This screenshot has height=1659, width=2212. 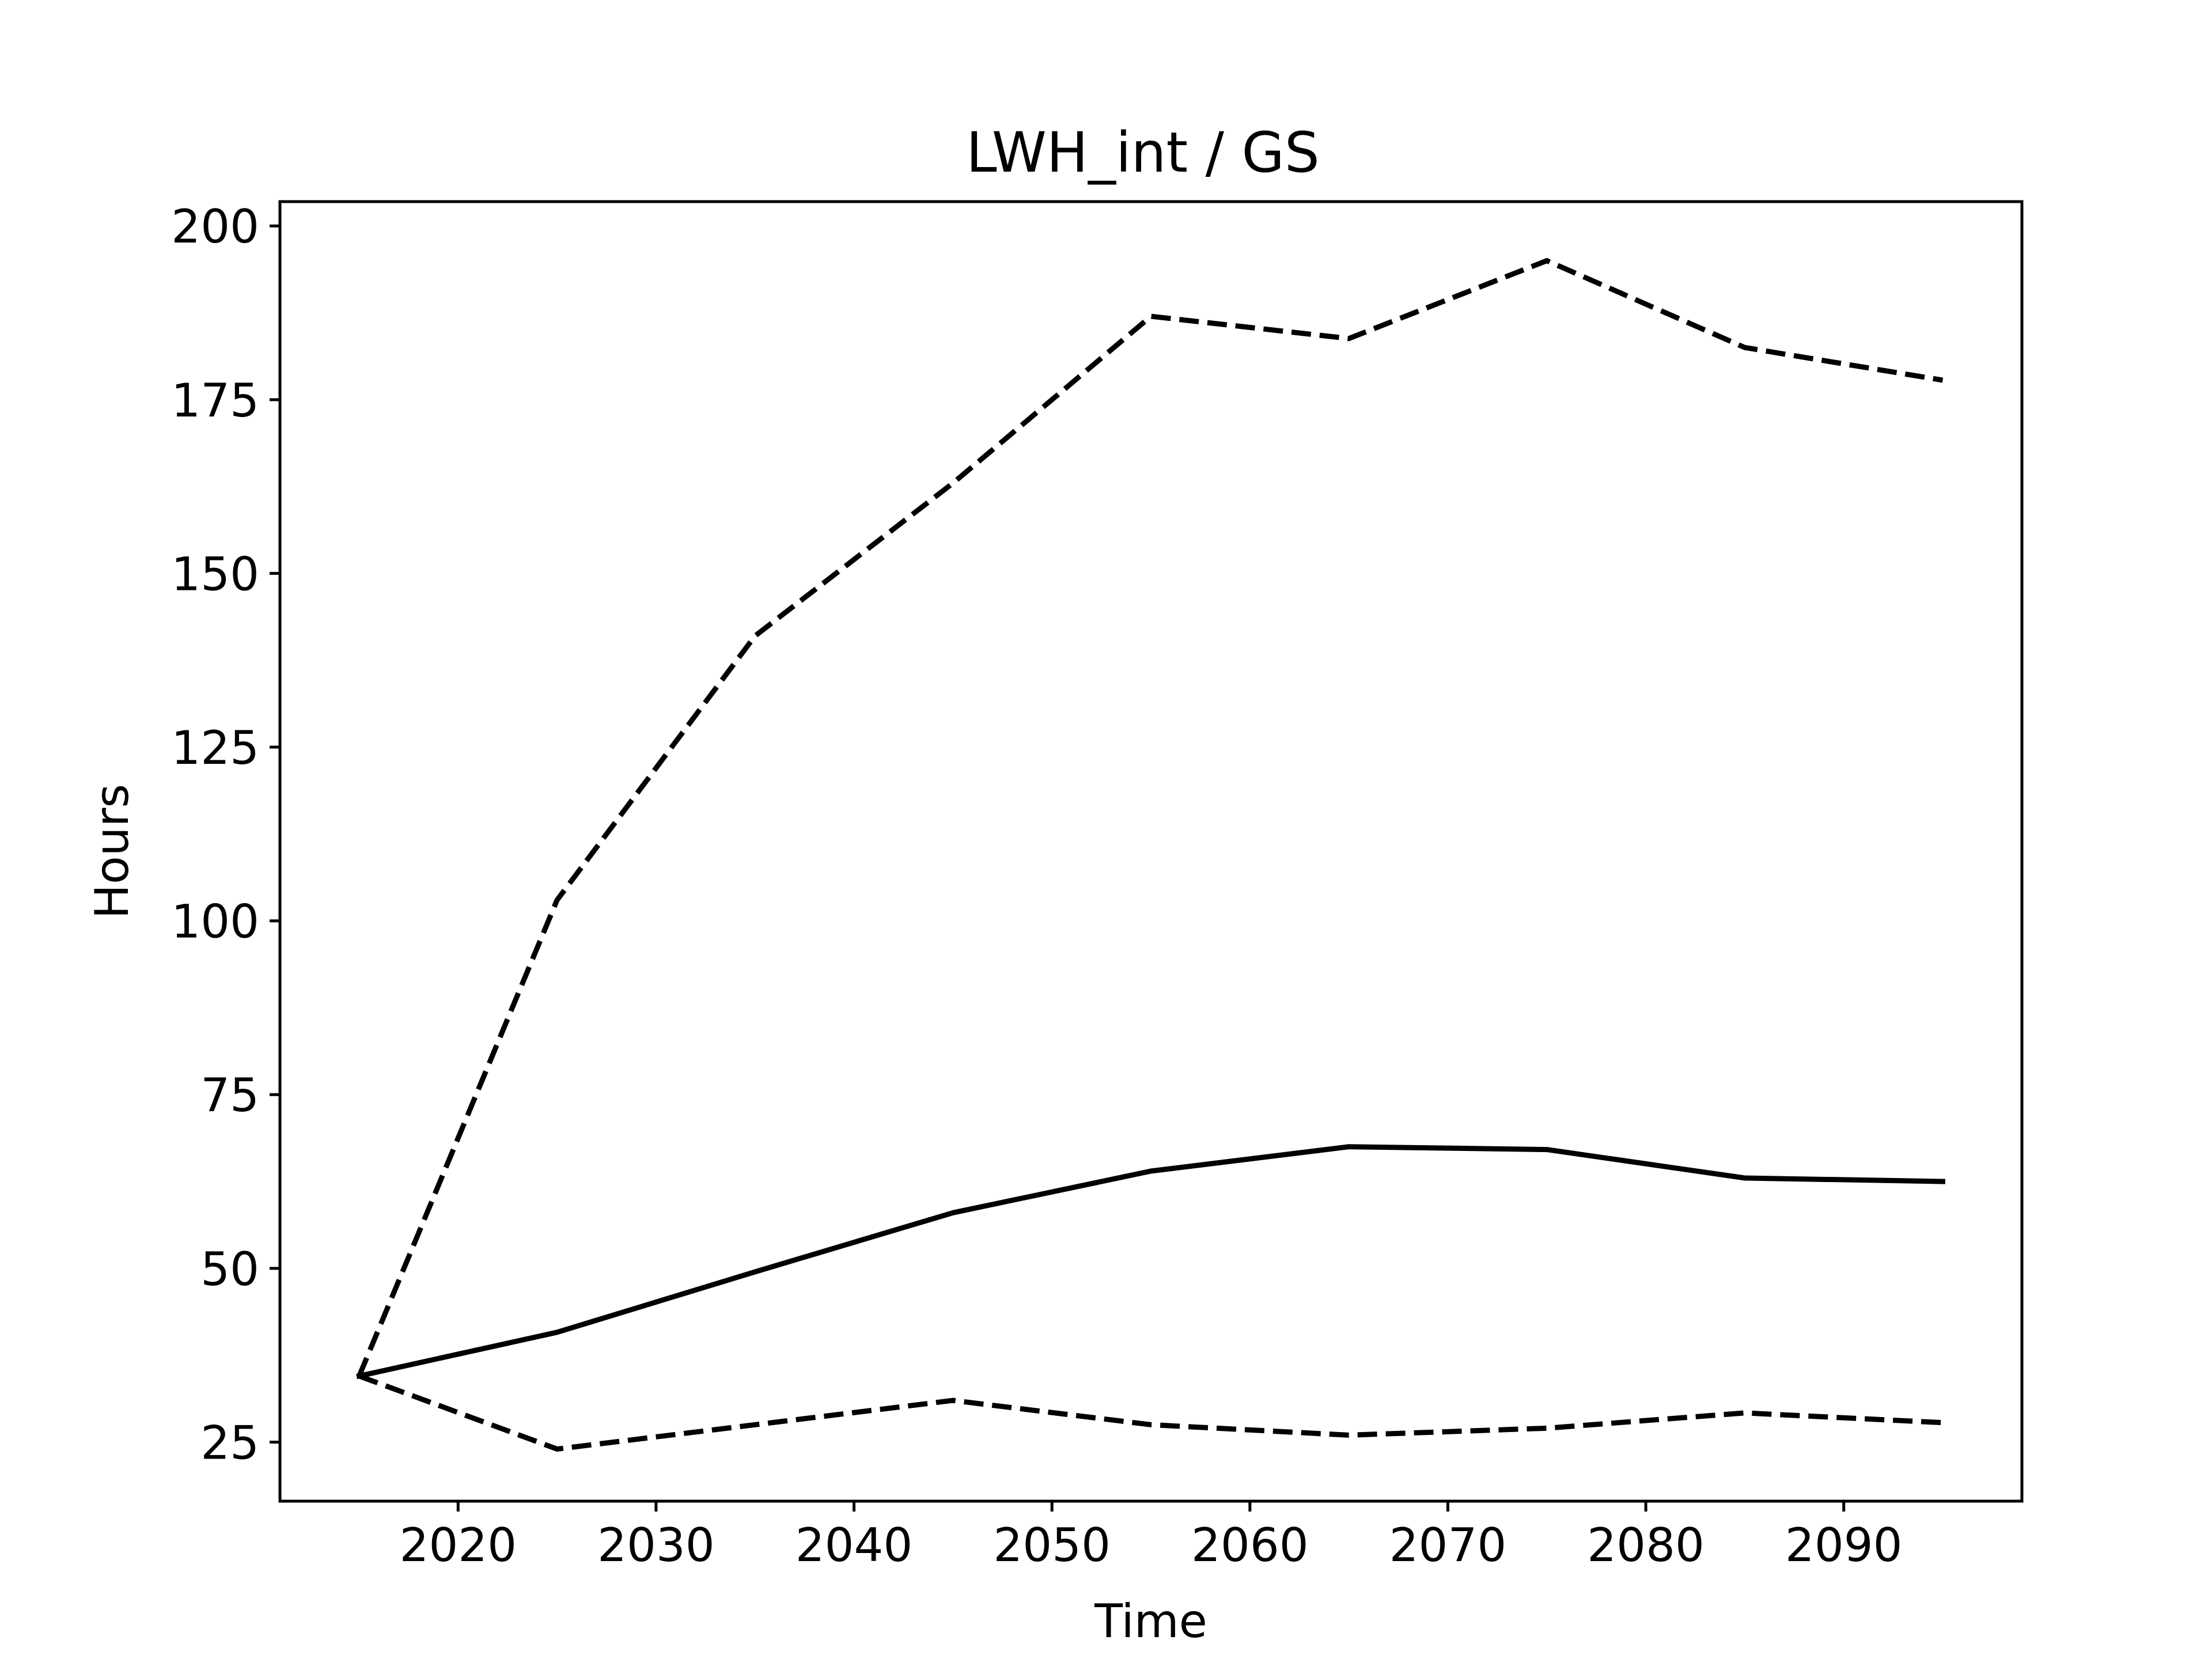 What do you see at coordinates (225, 834) in the screenshot?
I see `y-axis-ticks: 25 50 75 100 125 150 175 200` at bounding box center [225, 834].